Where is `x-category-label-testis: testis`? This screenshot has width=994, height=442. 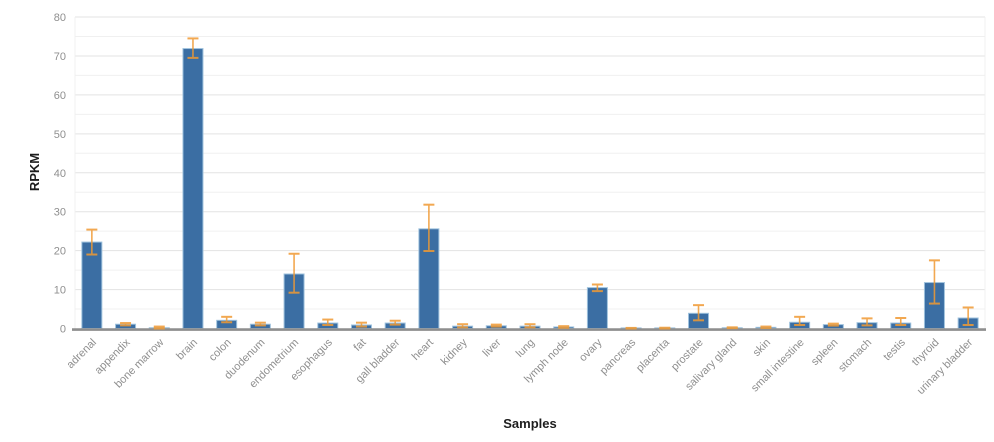
x-category-label-testis: testis is located at coordinates (894, 349).